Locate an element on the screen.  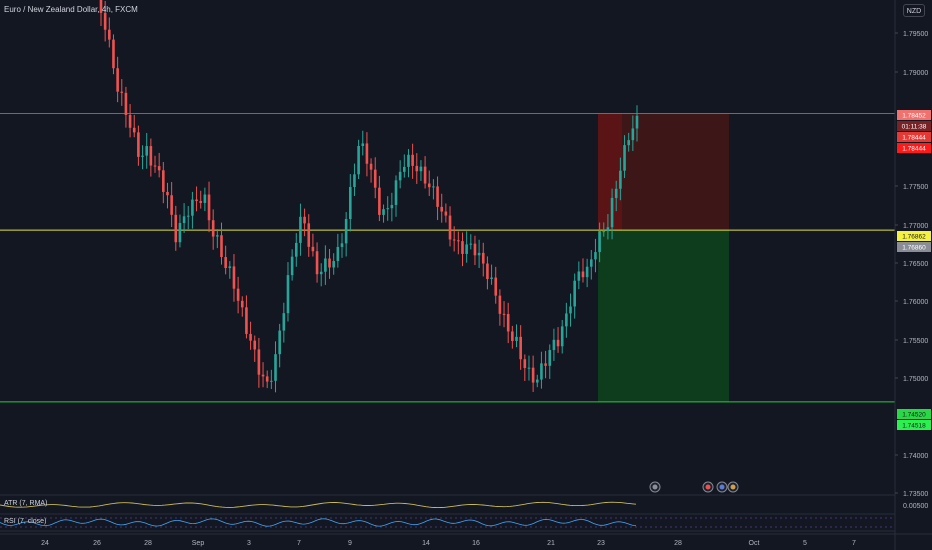
ask-price-label: 1.78444 is located at coordinates (914, 137).